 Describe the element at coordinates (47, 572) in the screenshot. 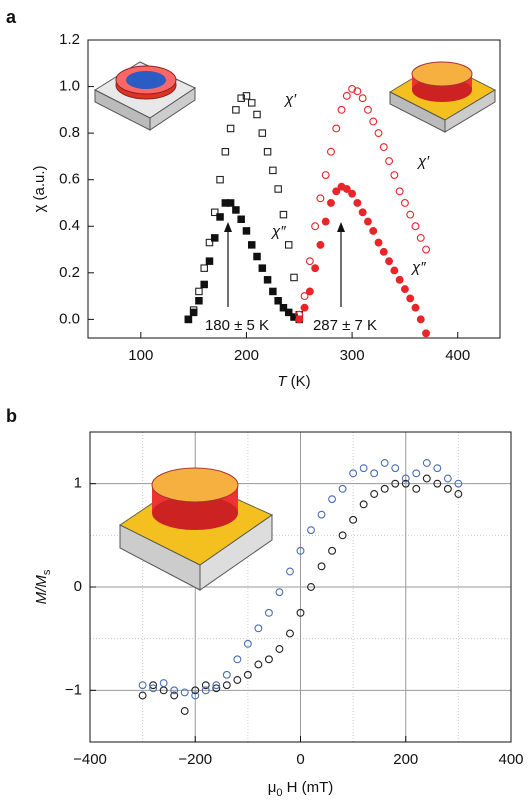

I see `y-axis-label-sub: s` at that location.